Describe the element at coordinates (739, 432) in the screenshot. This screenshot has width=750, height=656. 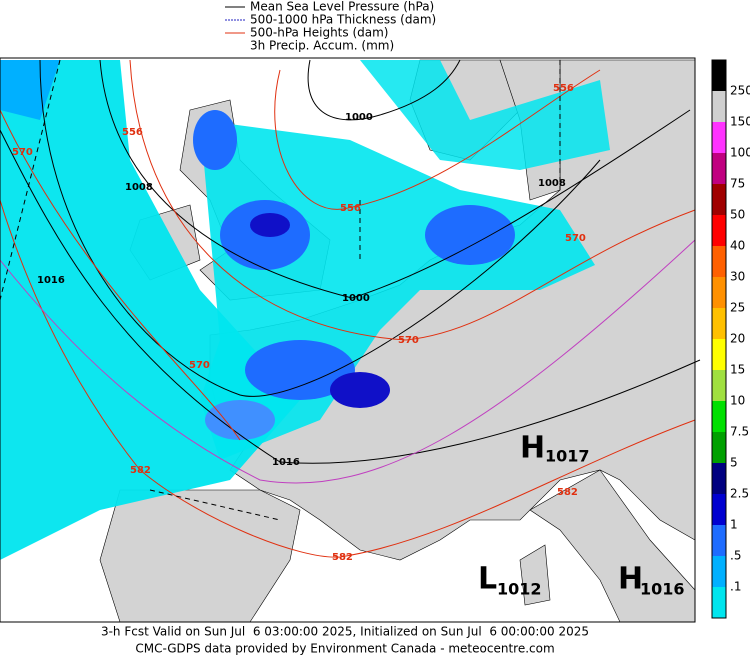
I see `colorbar-label: 7.5` at that location.